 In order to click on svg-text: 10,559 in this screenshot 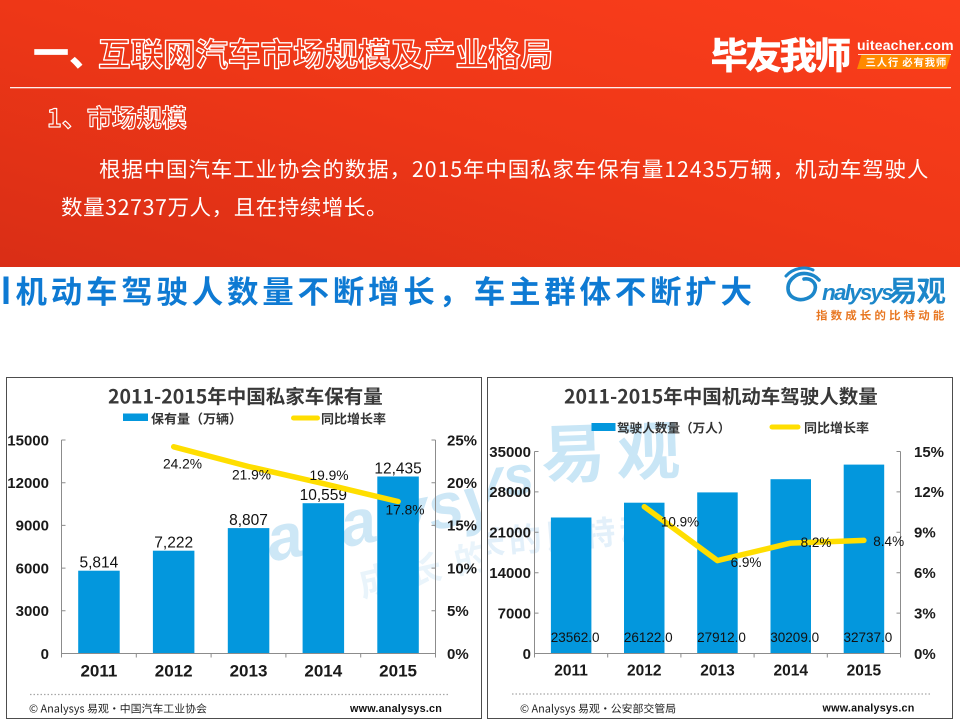, I will do `click(323, 495)`.